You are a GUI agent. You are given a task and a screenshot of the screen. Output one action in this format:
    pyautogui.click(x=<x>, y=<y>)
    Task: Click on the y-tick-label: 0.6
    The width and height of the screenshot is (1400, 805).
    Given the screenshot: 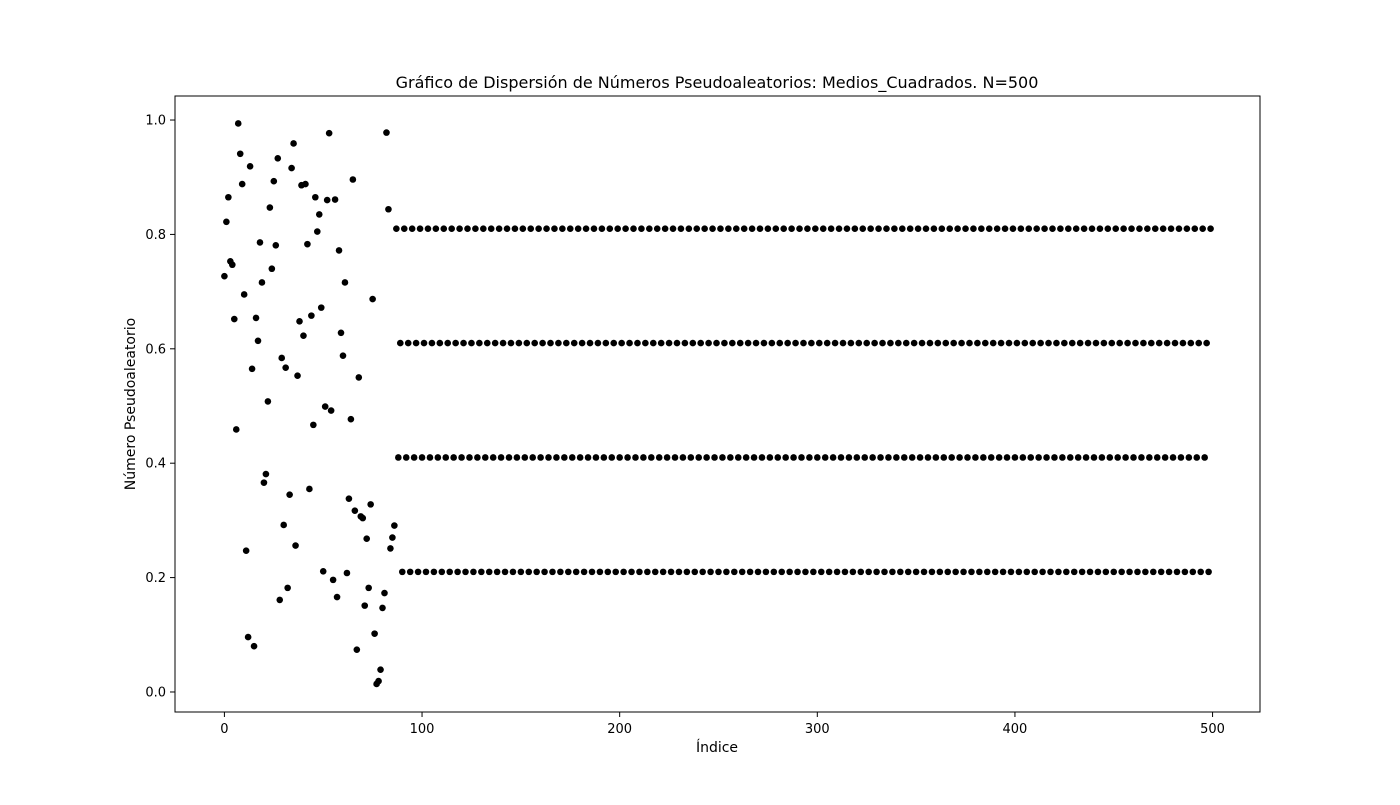 What is the action you would take?
    pyautogui.click(x=155, y=349)
    